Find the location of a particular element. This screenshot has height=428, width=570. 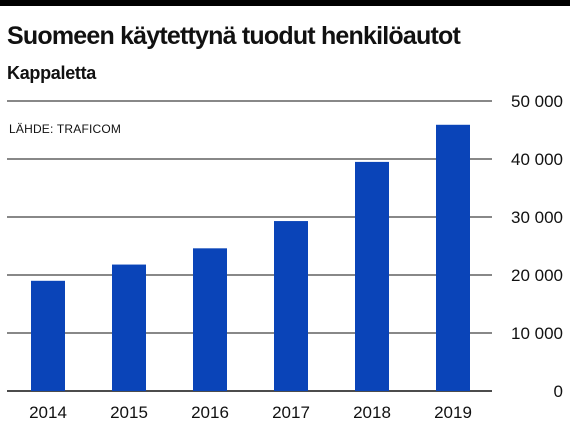

x-tick-label-2019: 2019 is located at coordinates (453, 412).